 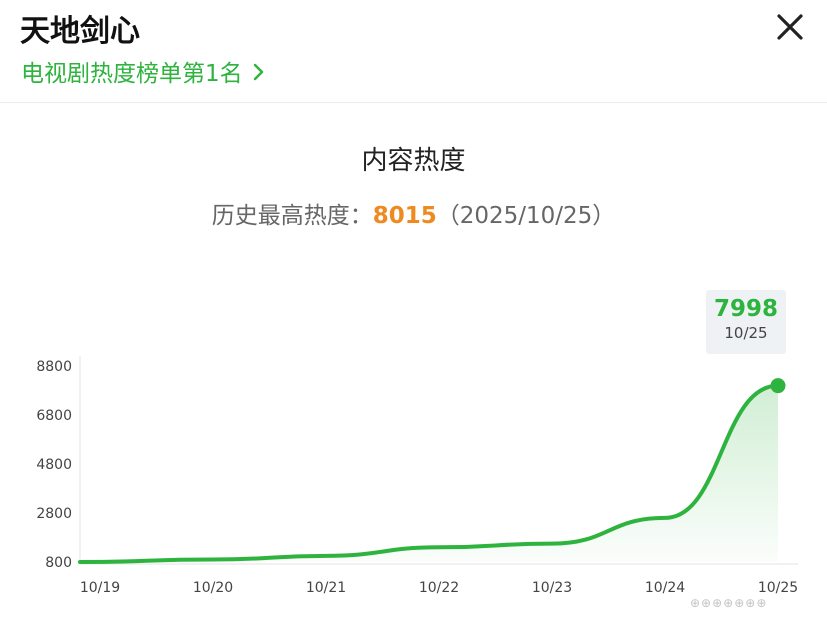 I want to click on tooltip-date: 10/25, so click(x=746, y=333).